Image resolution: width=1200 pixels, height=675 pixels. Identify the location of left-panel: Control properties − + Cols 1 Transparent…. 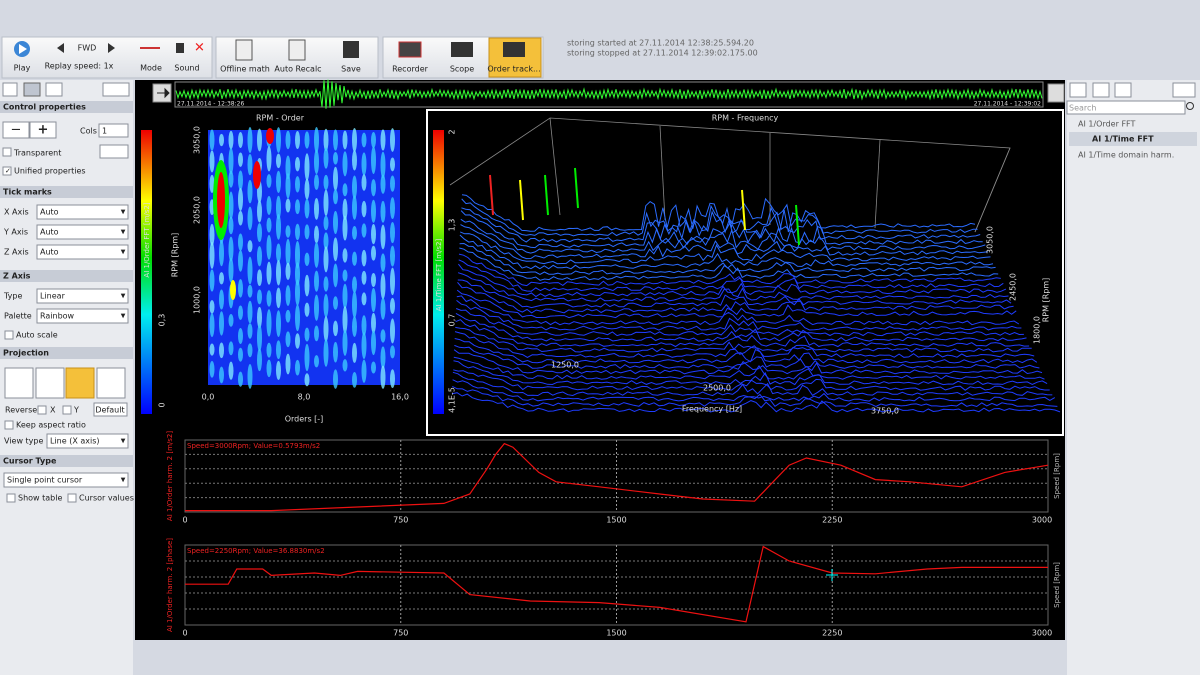
(67, 377).